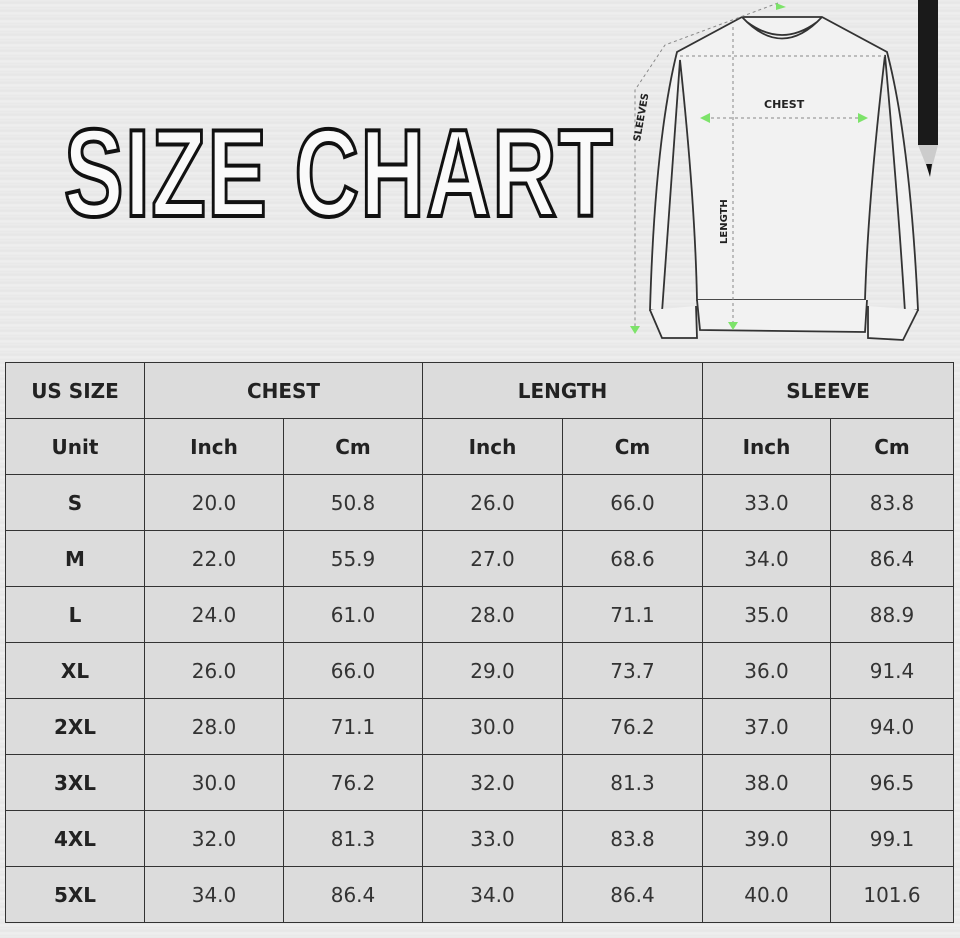  I want to click on table-row: XL 26.0 66.0 29.0 73.7 36.0 91.4, so click(479, 670).